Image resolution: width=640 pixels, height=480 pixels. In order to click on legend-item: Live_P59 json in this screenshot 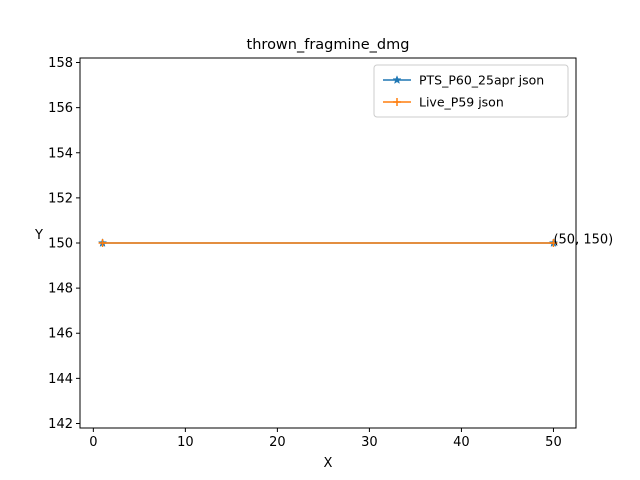, I will do `click(443, 102)`.